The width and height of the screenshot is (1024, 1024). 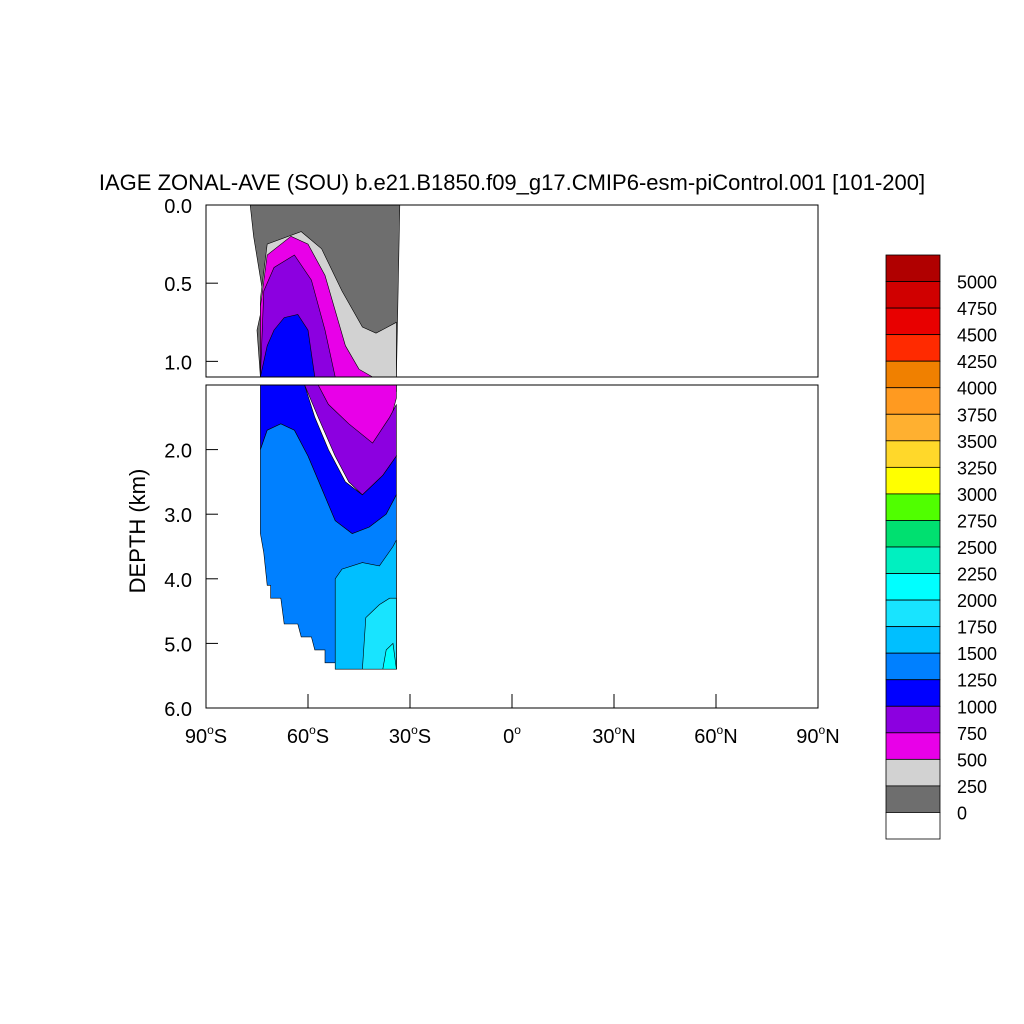 What do you see at coordinates (178, 207) in the screenshot?
I see `upper-panel-y-tick-label: 0.0` at bounding box center [178, 207].